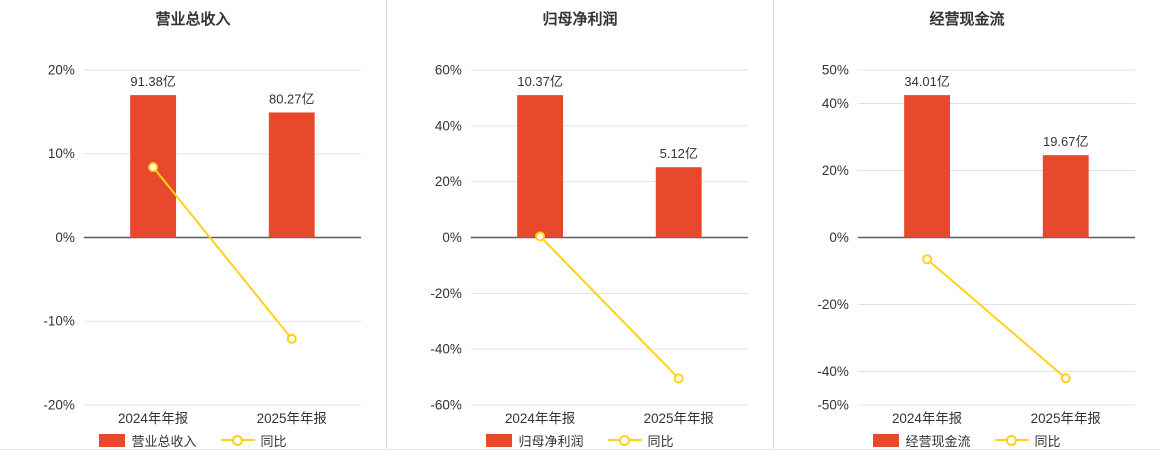 Image resolution: width=1160 pixels, height=450 pixels. Describe the element at coordinates (291, 98) in the screenshot. I see `bar-value-label: 80.27亿` at that location.